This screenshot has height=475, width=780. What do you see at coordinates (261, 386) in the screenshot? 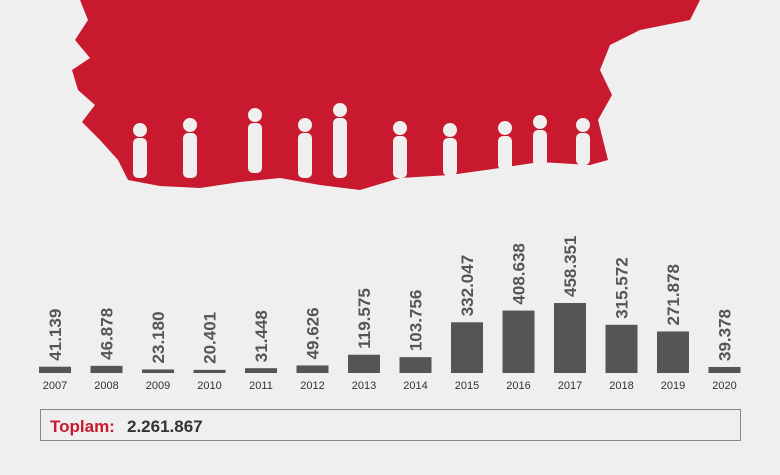
I see `x-tick-label: 2011` at bounding box center [261, 386].